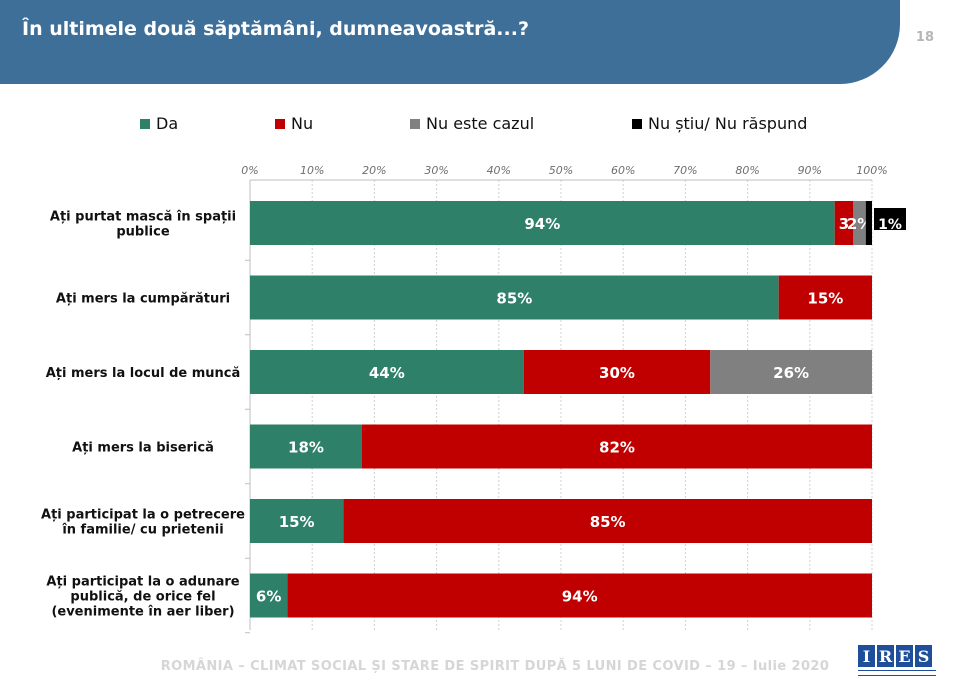  I want to click on data-label: 44%, so click(387, 373).